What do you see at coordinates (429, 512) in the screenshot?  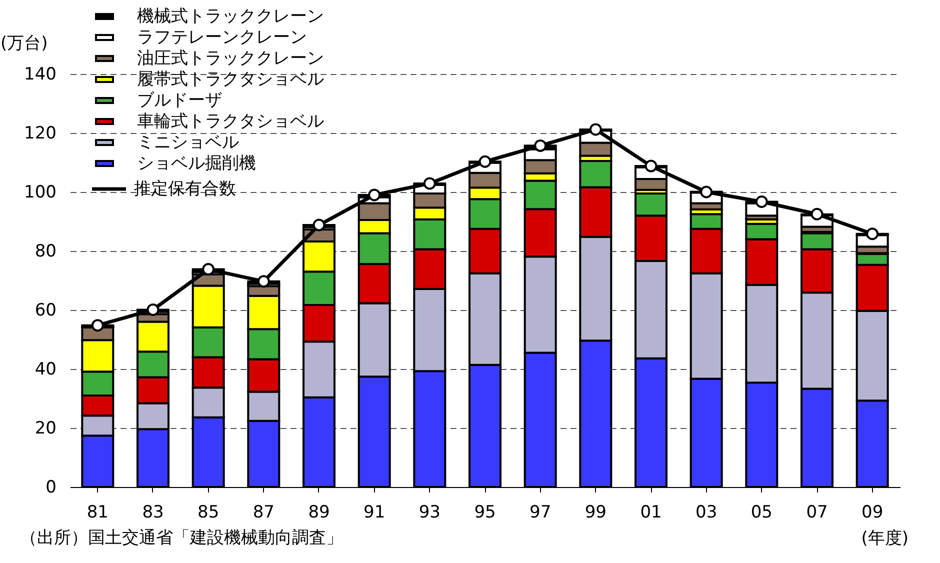 I see `x-tick-label: 93` at bounding box center [429, 512].